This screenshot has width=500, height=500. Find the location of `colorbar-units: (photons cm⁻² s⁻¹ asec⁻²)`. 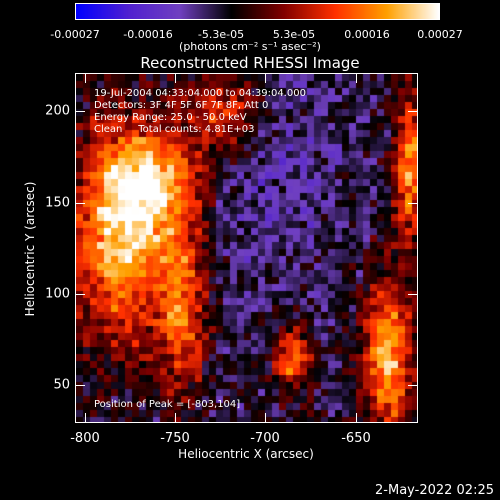

colorbar-units: (photons cm⁻² s⁻¹ asec⁻²) is located at coordinates (250, 46).